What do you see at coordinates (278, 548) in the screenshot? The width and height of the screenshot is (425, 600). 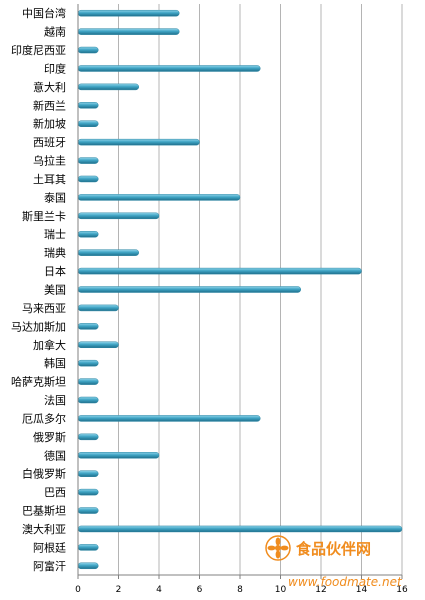 I see `flower-logo-icon` at bounding box center [278, 548].